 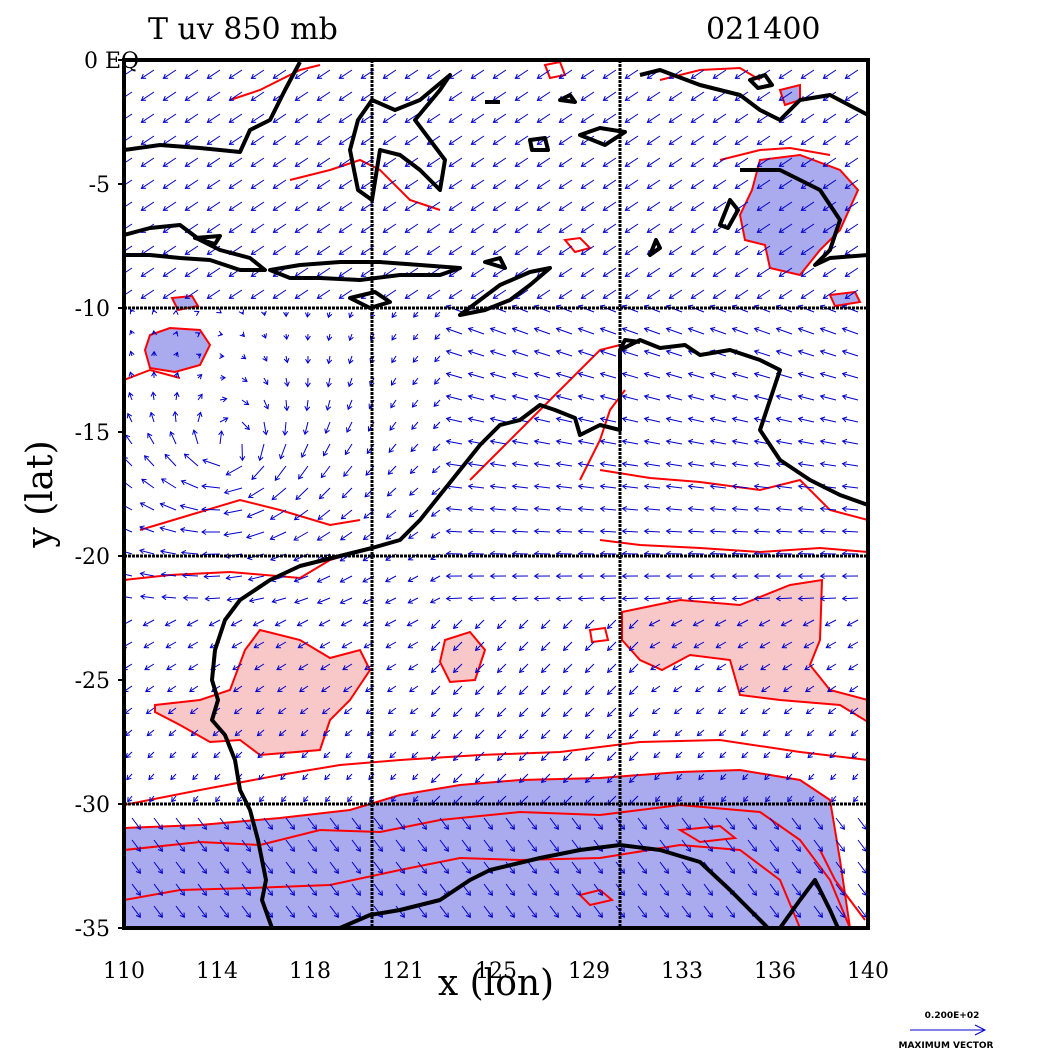 What do you see at coordinates (152, 374) in the screenshot?
I see `contour-west-coast` at bounding box center [152, 374].